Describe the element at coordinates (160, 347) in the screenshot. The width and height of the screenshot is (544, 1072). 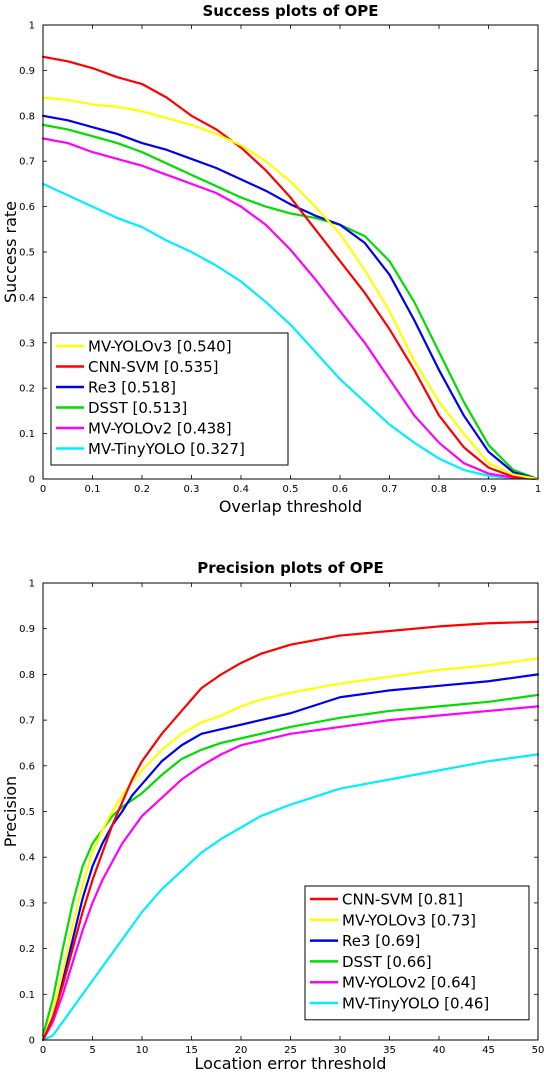
I see `legend-label-0: MV-YOLOv3 [0.540]` at that location.